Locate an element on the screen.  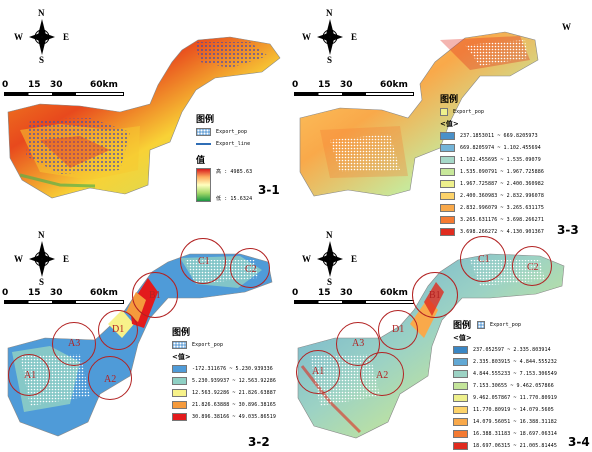
class-range-label: 3.698.266272 ~ 4.130.901367 is located at coordinates (502, 231).